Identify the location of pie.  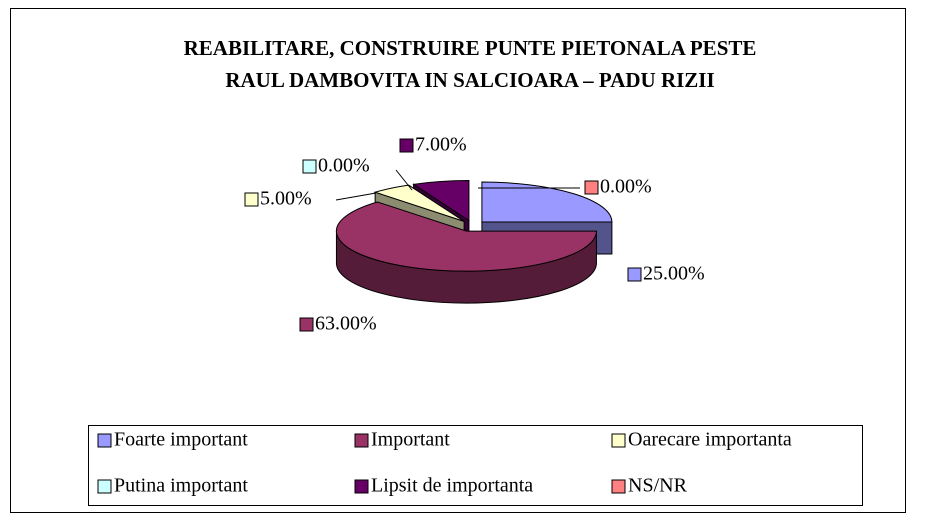
(474, 242).